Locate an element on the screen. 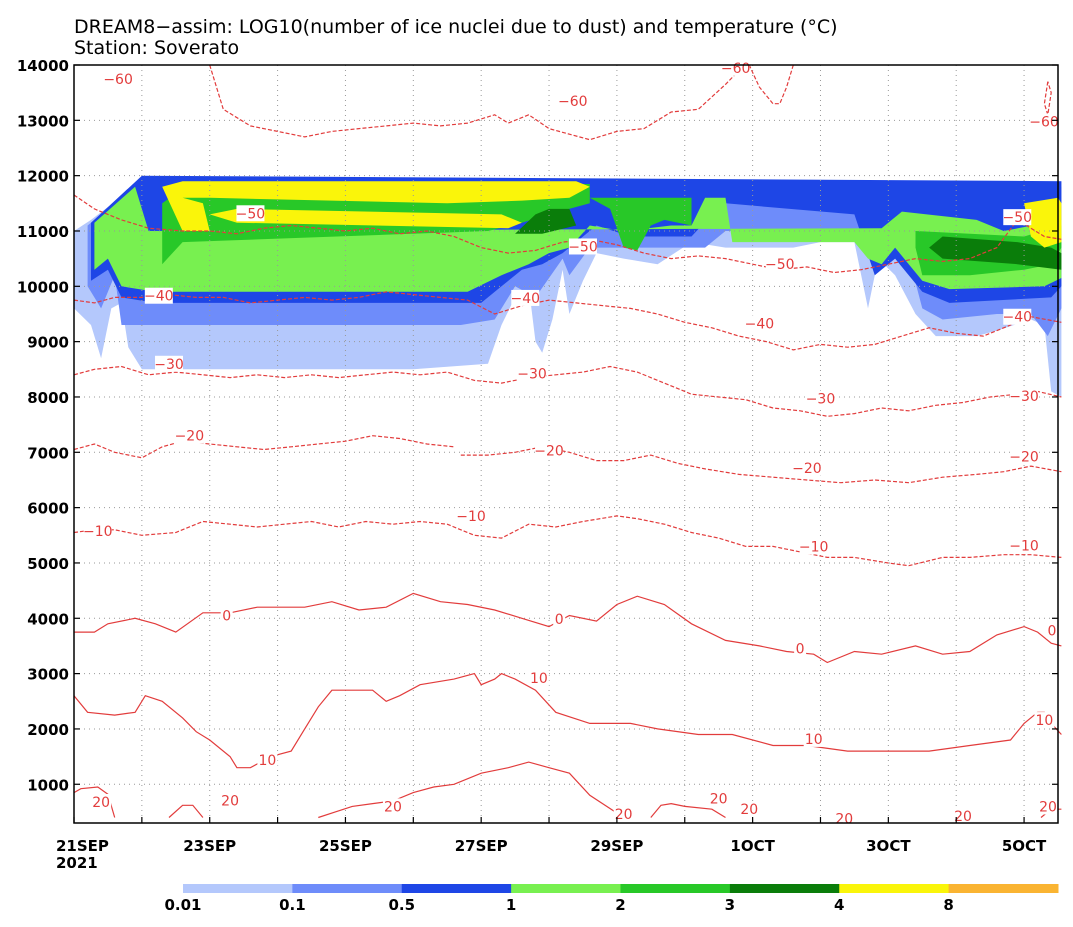 Image resolution: width=1073 pixels, height=927 pixels. colorbar-label: 0.5 is located at coordinates (401, 905).